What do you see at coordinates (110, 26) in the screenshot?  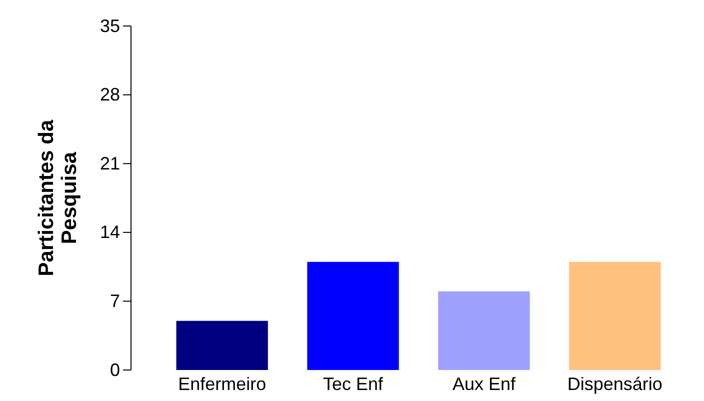 I see `y-tick-label: 35` at bounding box center [110, 26].